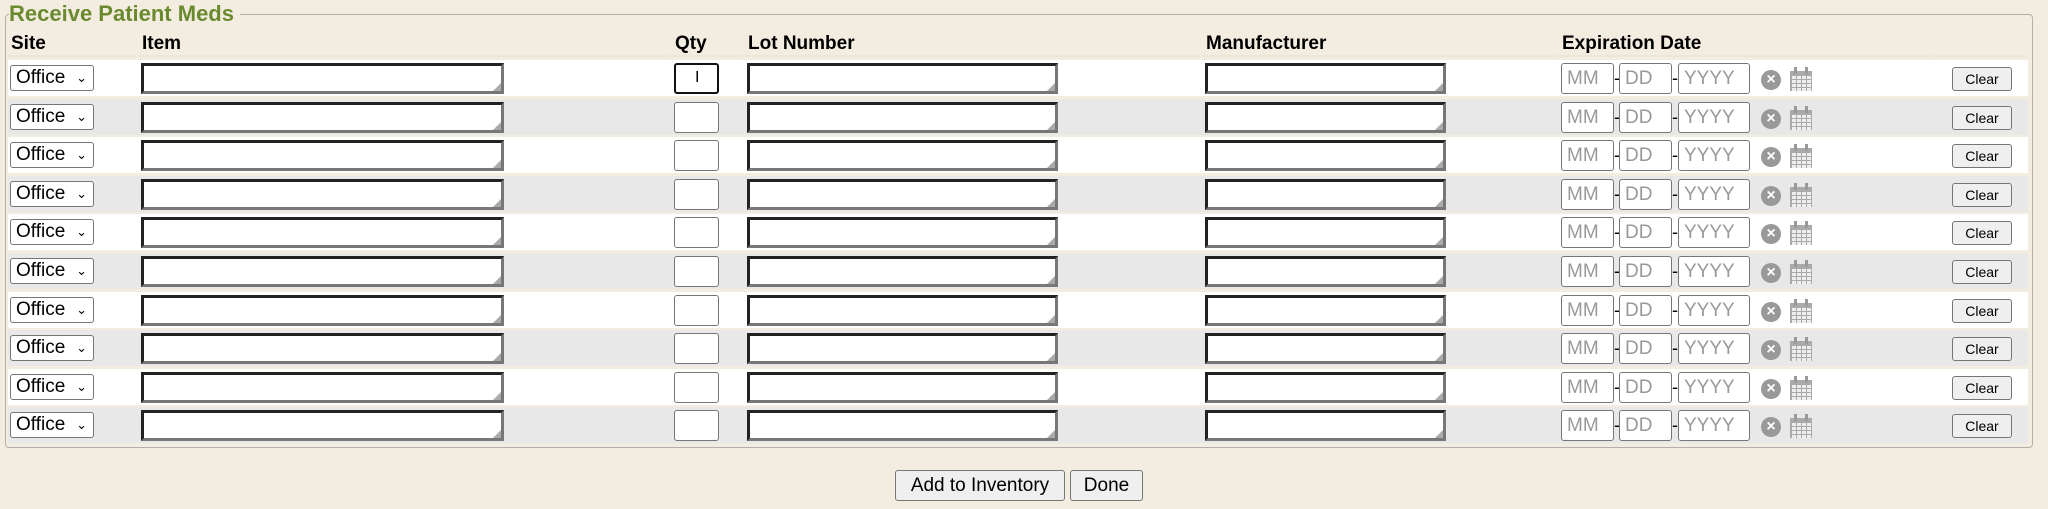  What do you see at coordinates (980, 485) in the screenshot?
I see `add-to-inventory-button: Add to Inventory` at bounding box center [980, 485].